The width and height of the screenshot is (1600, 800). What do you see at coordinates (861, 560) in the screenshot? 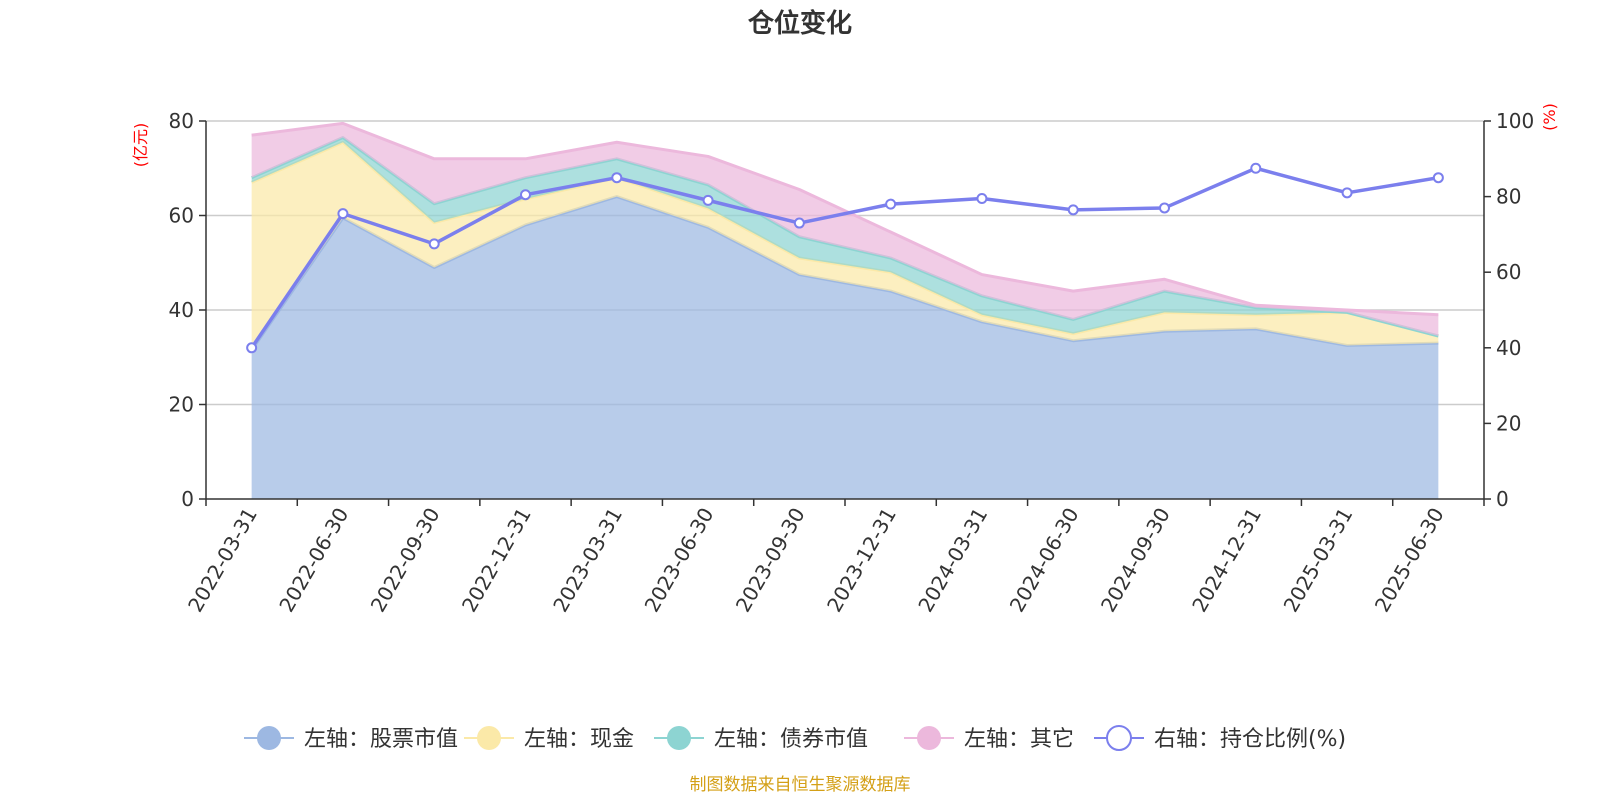
I see `x-tick-label: 2023-12-31` at bounding box center [861, 560].